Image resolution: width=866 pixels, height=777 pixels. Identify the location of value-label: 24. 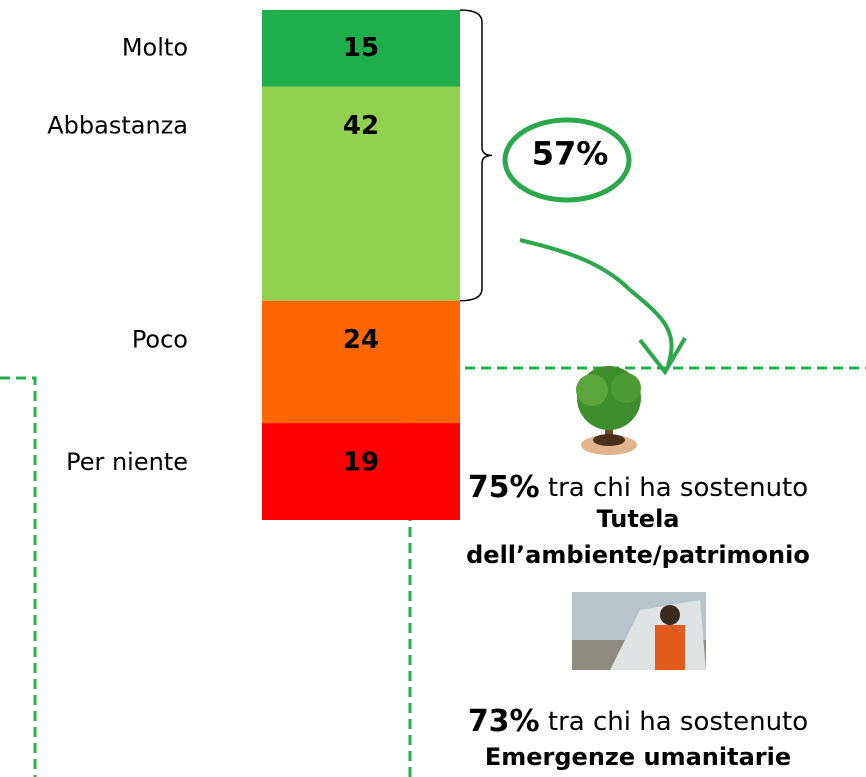
(361, 340).